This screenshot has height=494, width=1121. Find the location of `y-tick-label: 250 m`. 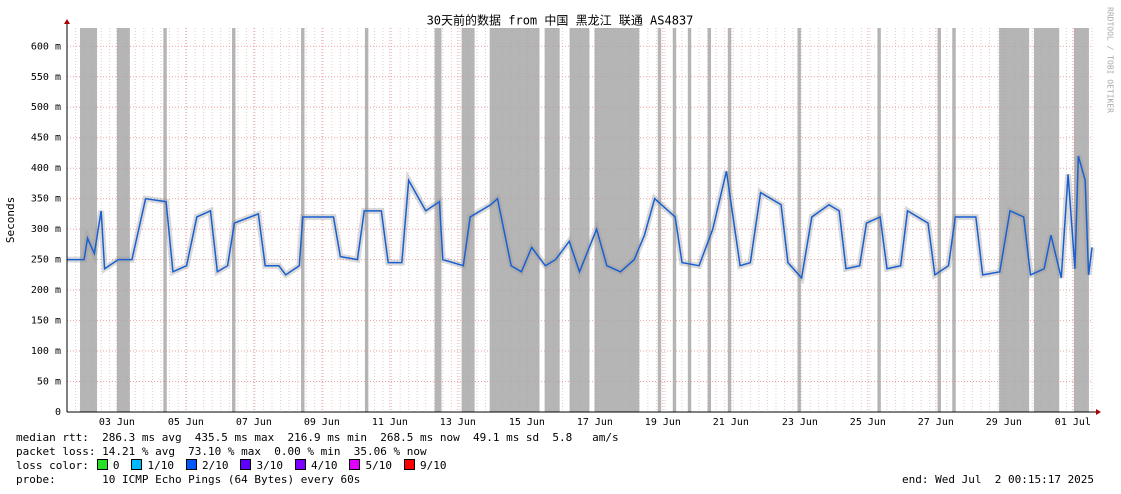

y-tick-label: 250 m is located at coordinates (46, 260).